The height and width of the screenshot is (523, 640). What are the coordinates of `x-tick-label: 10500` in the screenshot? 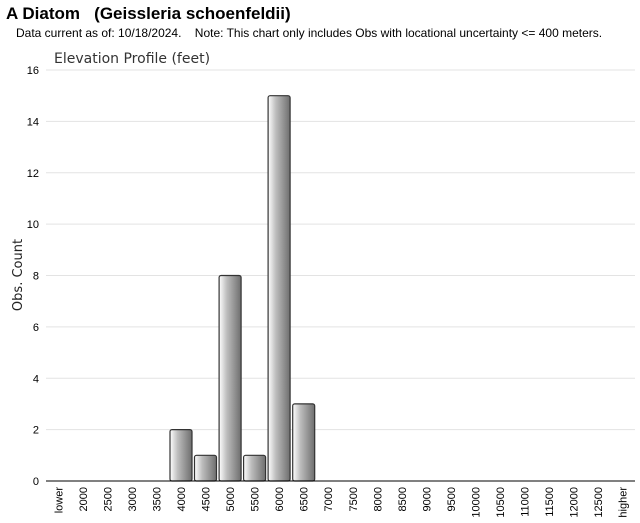 It's located at (501, 502).